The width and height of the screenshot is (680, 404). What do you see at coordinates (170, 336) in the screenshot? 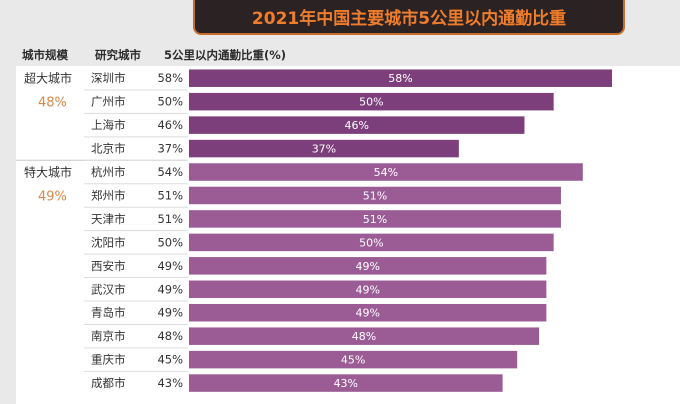
I see `value-label: 48%` at bounding box center [170, 336].